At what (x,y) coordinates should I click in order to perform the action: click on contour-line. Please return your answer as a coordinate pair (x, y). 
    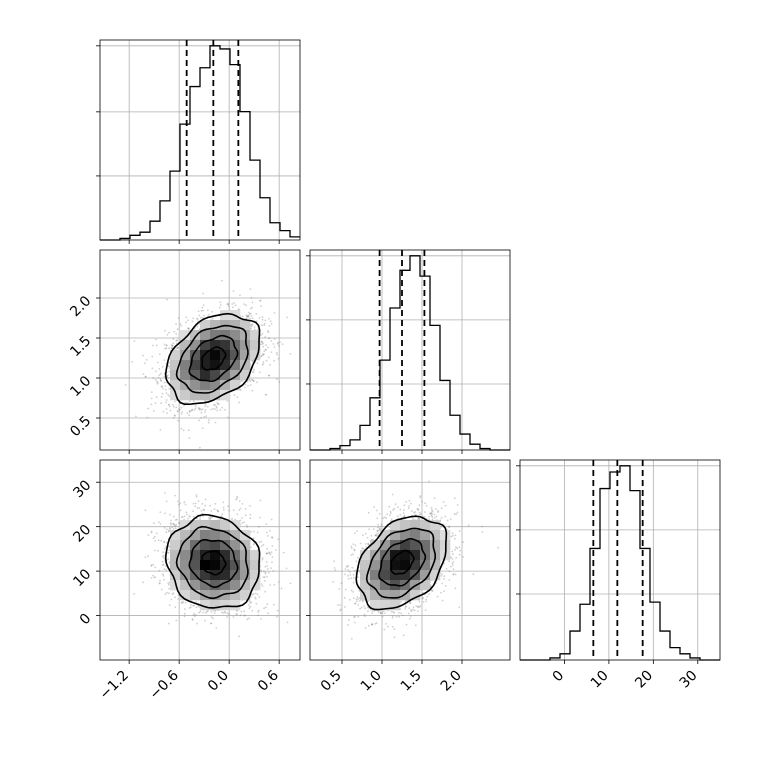
    Looking at the image, I should click on (214, 563).